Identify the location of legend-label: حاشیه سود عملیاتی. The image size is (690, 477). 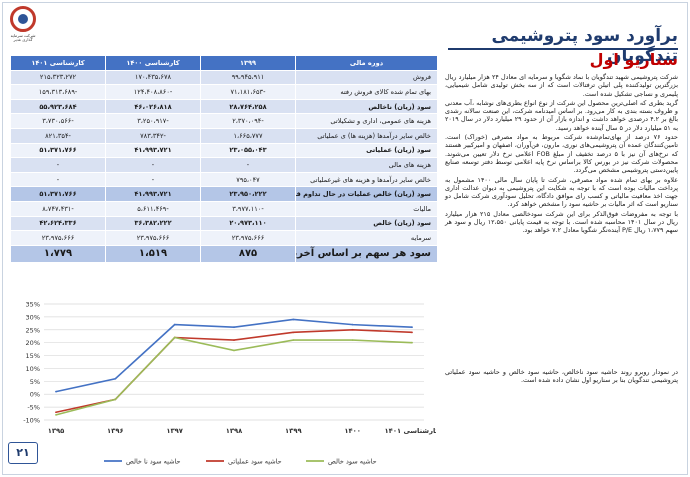
(255, 462).